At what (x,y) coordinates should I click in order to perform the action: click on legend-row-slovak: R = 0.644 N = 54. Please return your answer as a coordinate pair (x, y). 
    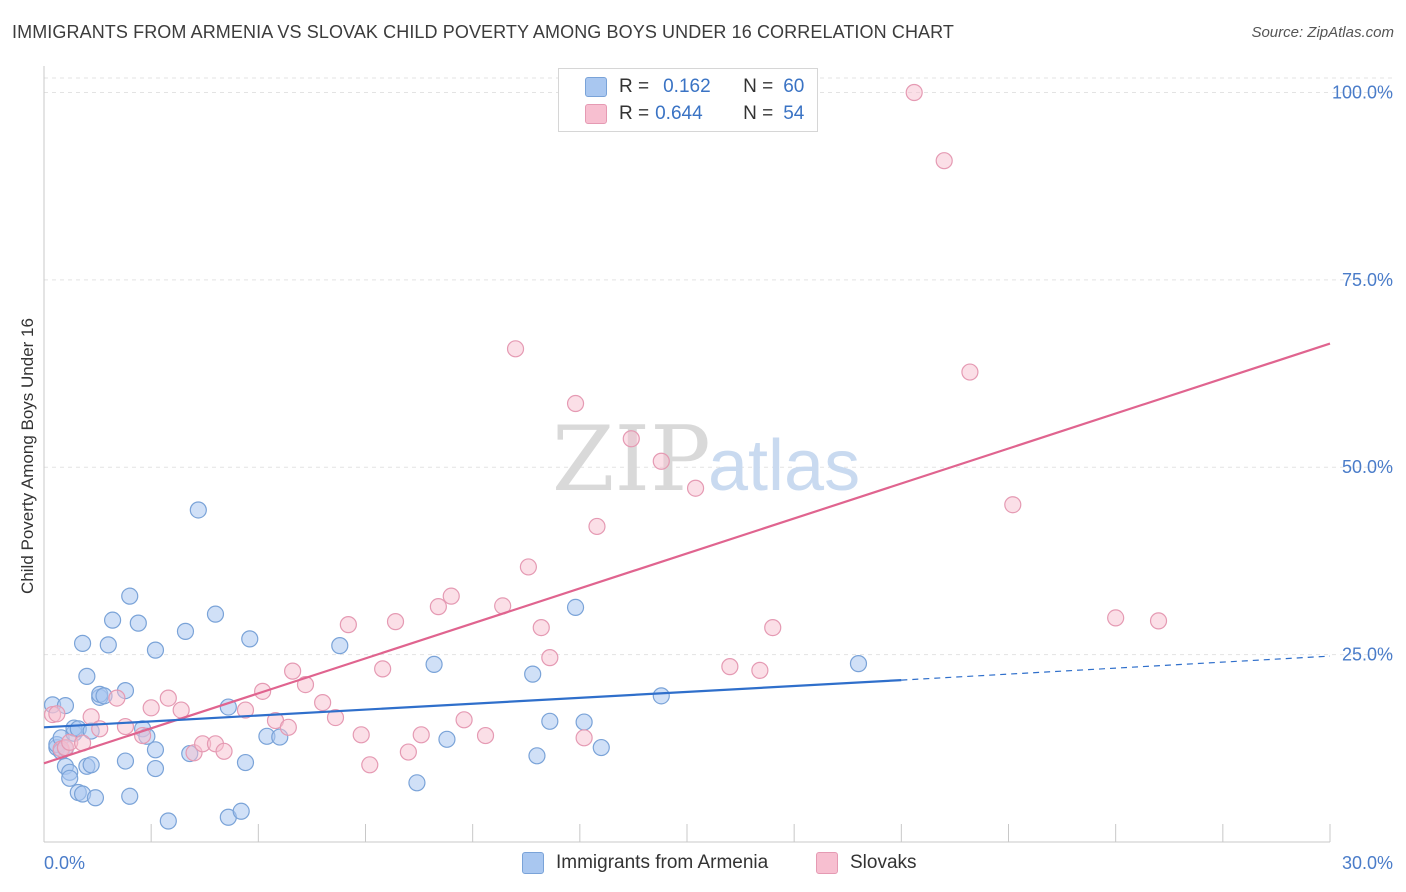
    Looking at the image, I should click on (694, 114).